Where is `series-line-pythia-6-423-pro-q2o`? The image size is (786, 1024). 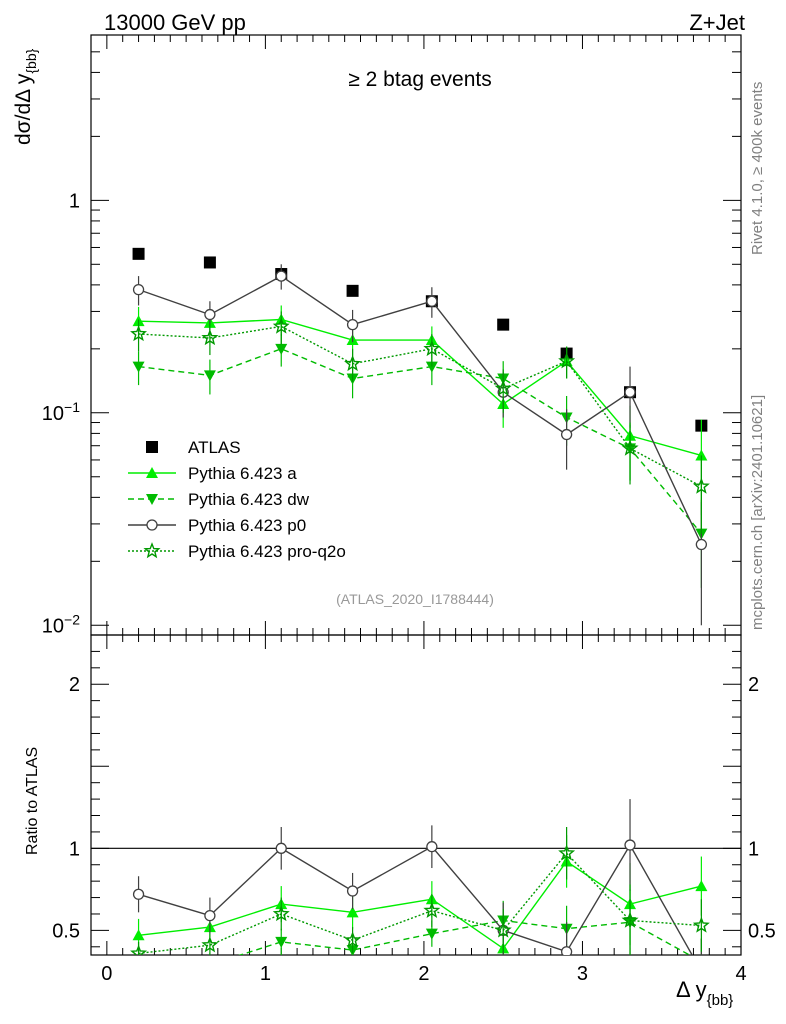 series-line-pythia-6-423-pro-q2o is located at coordinates (420, 406).